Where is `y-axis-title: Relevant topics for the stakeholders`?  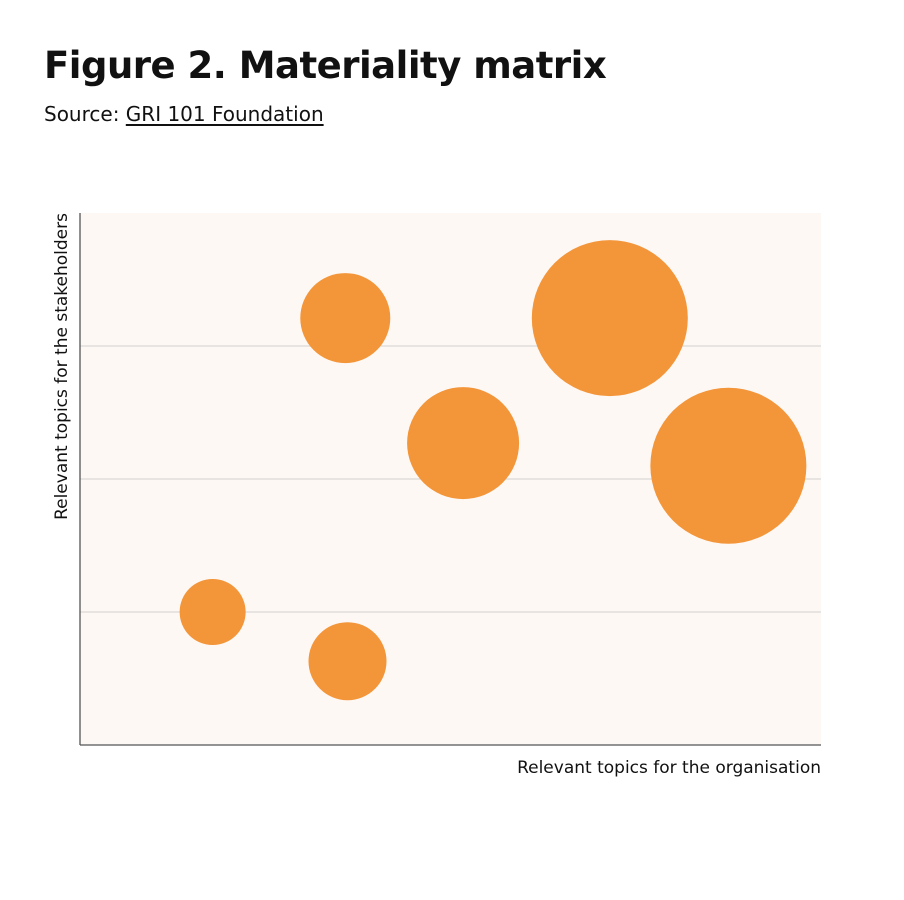
y-axis-title: Relevant topics for the stakeholders is located at coordinates (62, 366).